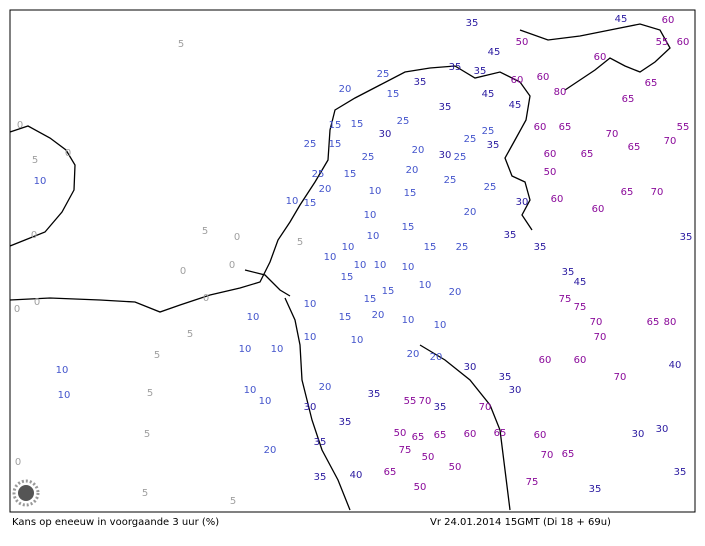 This screenshot has height=546, width=705. Describe the element at coordinates (662, 42) in the screenshot. I see `value-label: 55` at that location.